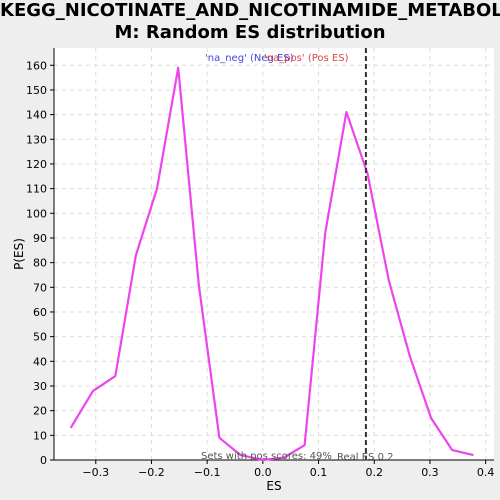 This screenshot has height=500, width=500. Describe the element at coordinates (40, 411) in the screenshot. I see `y-tick-label: 20` at that location.